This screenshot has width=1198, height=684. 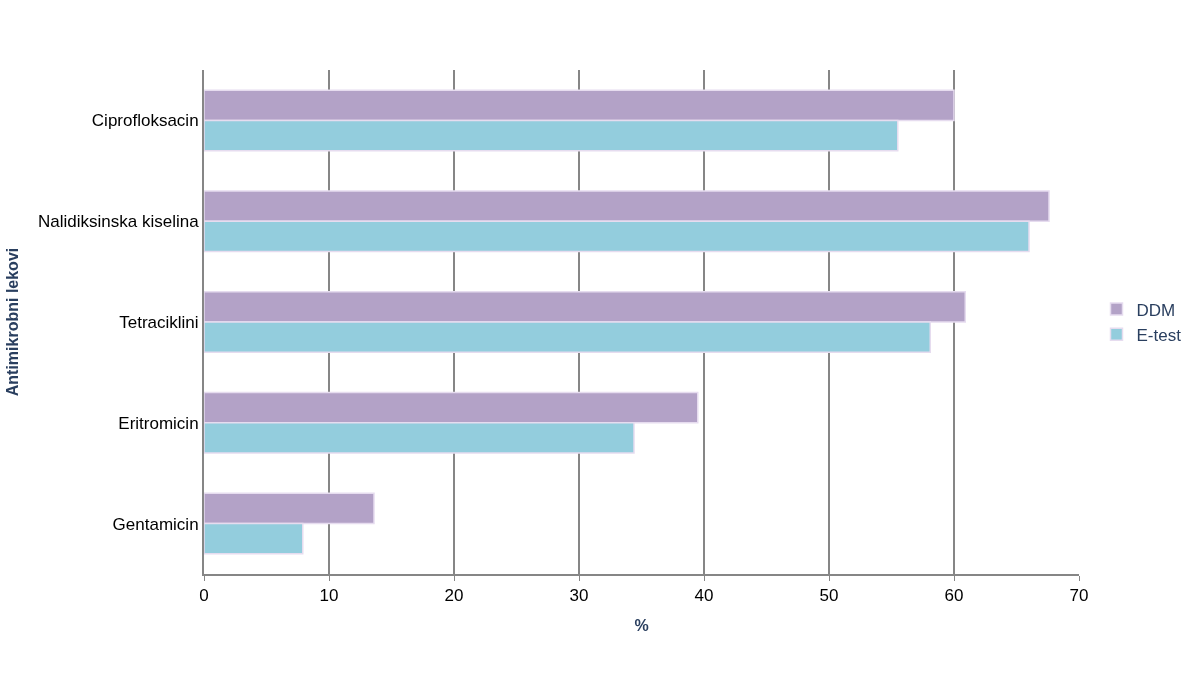 I want to click on x-tick-label: 10, so click(x=329, y=596).